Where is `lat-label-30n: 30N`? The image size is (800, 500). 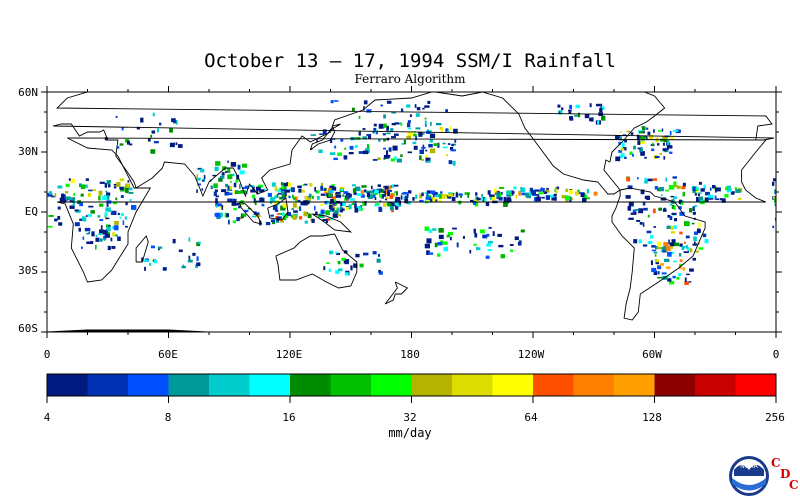 lat-label-30n: 30N is located at coordinates (28, 151).